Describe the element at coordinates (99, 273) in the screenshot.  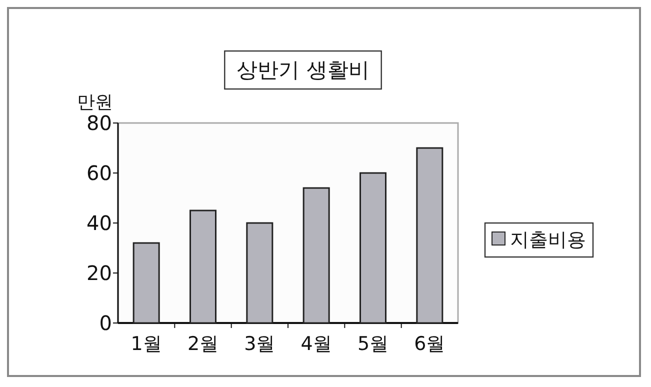
I see `y-tick-label: 20` at that location.